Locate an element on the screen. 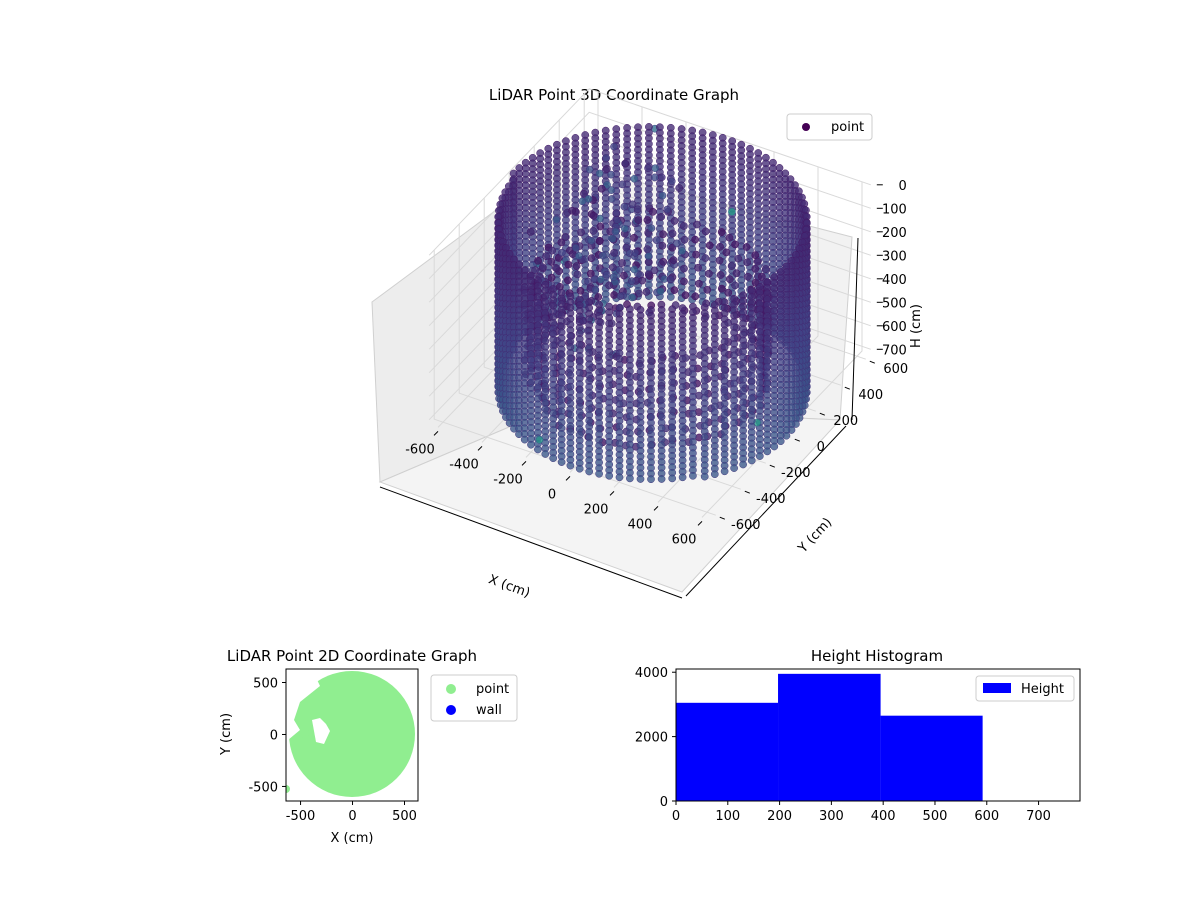 The width and height of the screenshot is (1200, 900). z-tick-label-3d: 600 is located at coordinates (894, 327).